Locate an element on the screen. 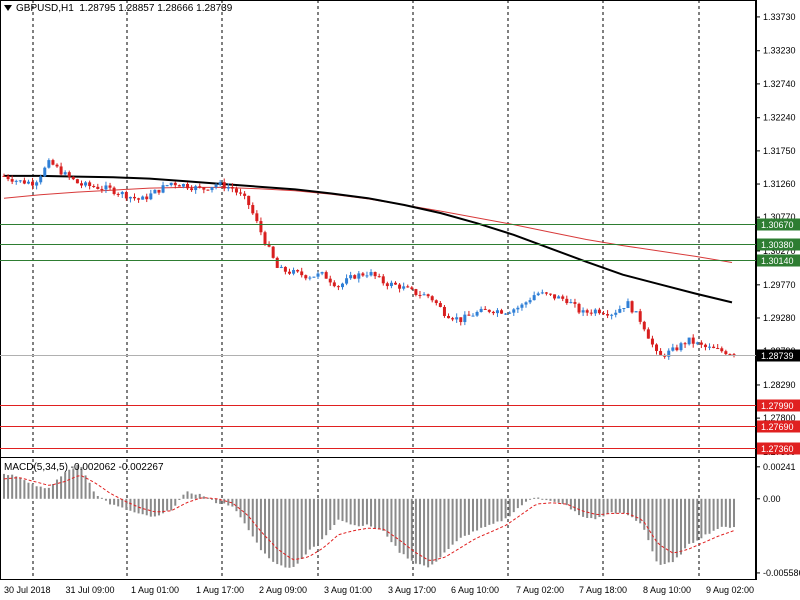 The height and width of the screenshot is (600, 800). level-tag-label: 1.30380 is located at coordinates (777, 245).